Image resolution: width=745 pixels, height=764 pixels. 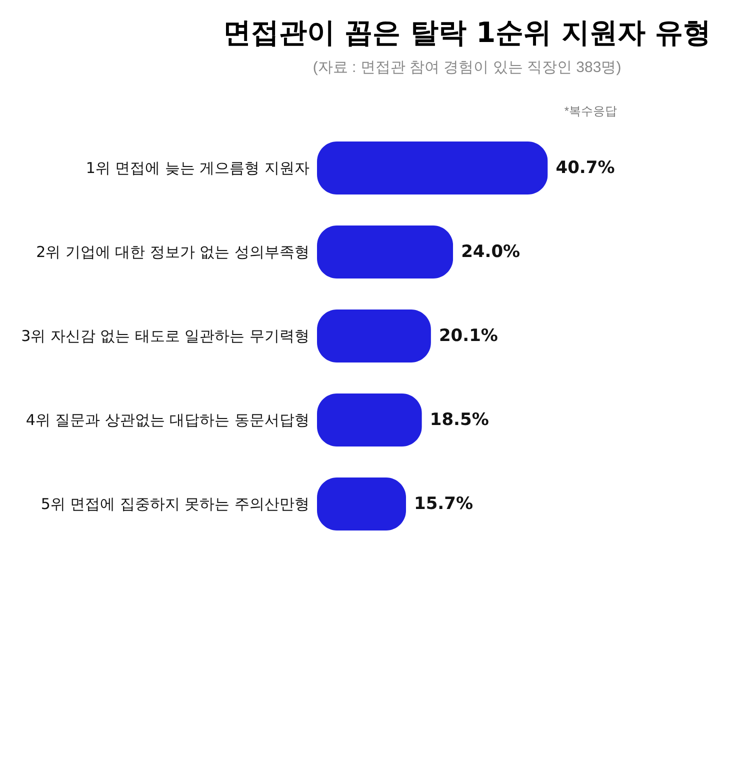 What do you see at coordinates (444, 504) in the screenshot?
I see `data-label: 15.7%` at bounding box center [444, 504].